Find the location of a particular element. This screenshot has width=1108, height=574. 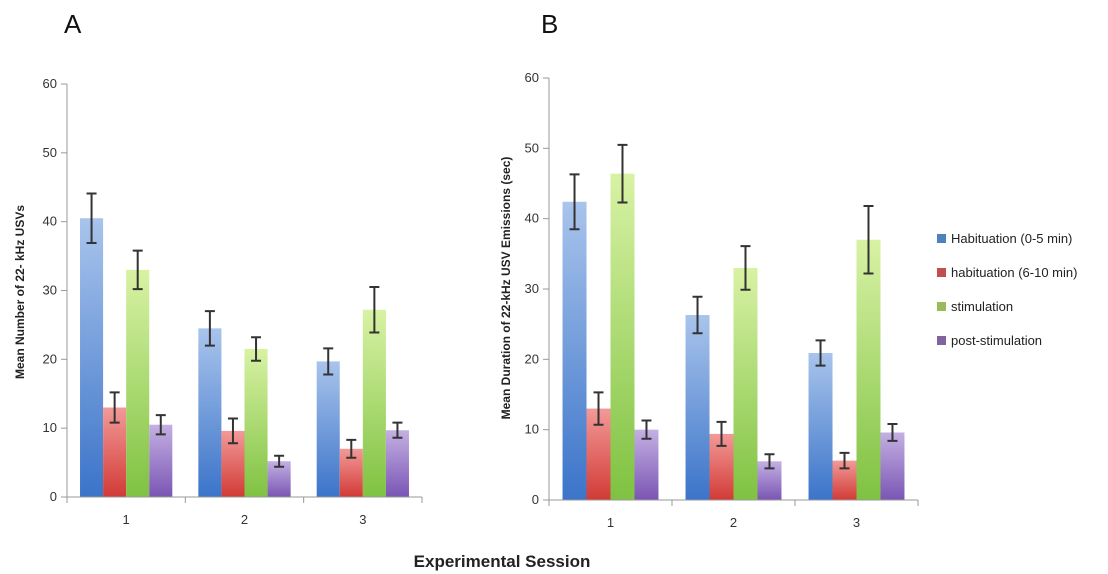

legend-item-post-stimulation: post-stimulation is located at coordinates (989, 340).